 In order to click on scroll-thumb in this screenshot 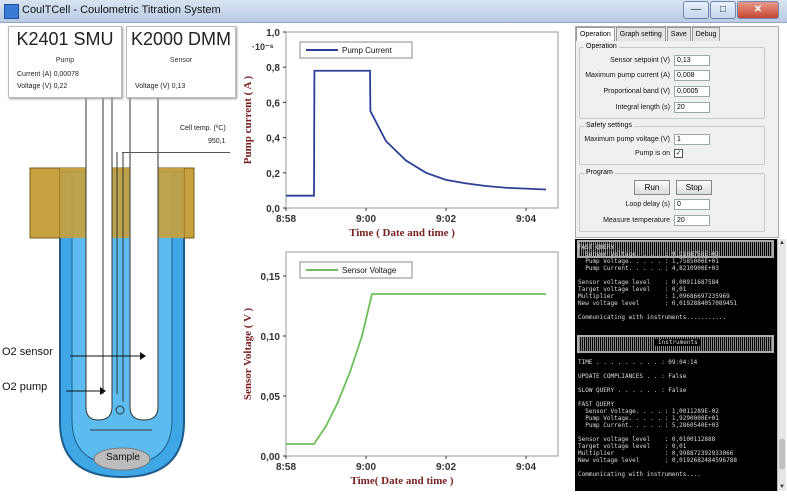, I will do `click(782, 454)`.